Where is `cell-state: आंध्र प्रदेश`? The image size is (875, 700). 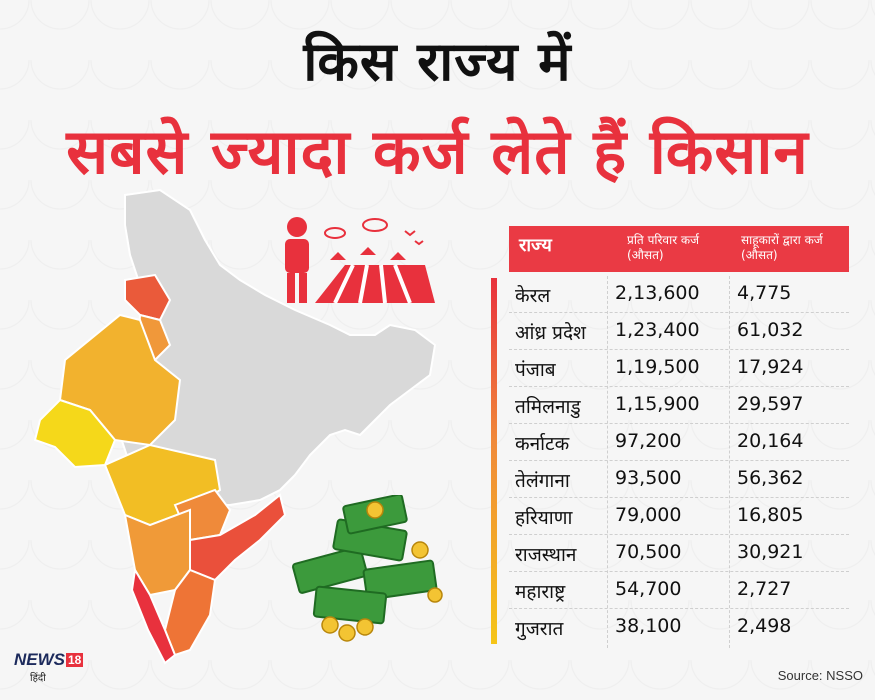
cell-state: आंध्र प्रदेश is located at coordinates (550, 333).